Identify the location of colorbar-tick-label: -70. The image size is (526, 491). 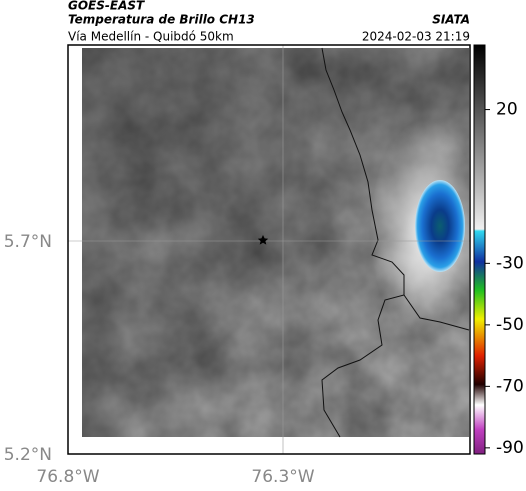
(510, 386).